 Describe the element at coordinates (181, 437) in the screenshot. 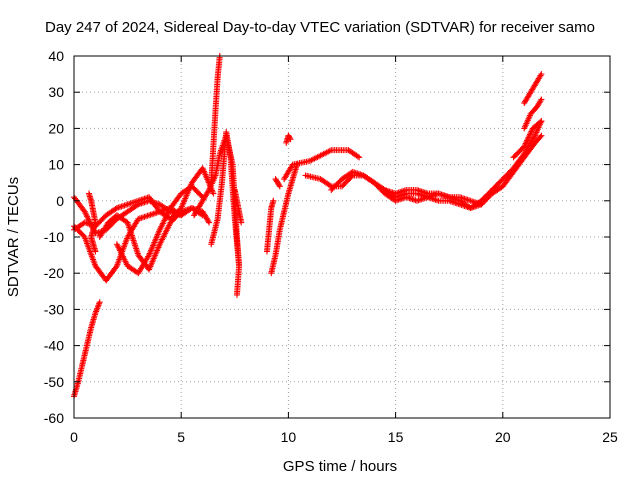

I see `x-tick-label: 5` at that location.